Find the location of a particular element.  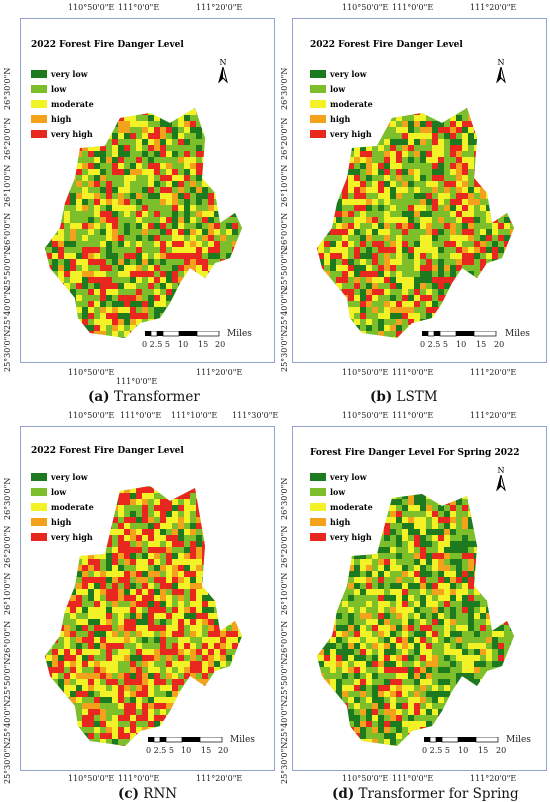

top-tick: 111°10'0"E is located at coordinates (194, 415).